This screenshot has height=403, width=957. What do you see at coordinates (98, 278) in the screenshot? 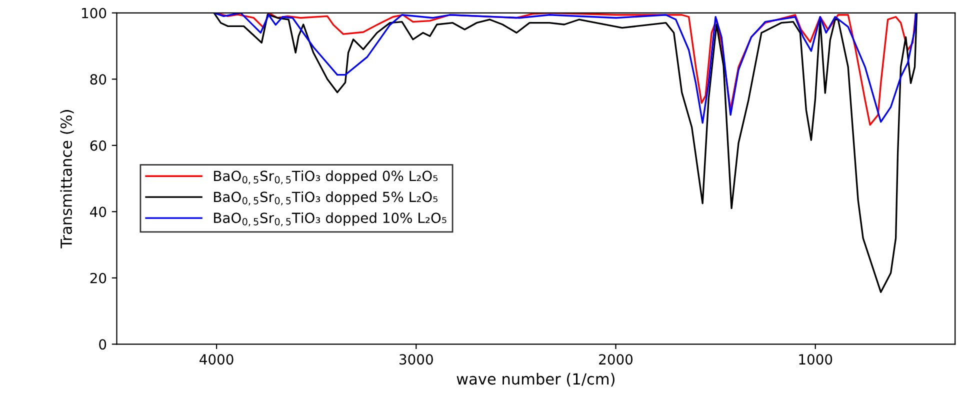
I see `y-tick-label: 20` at bounding box center [98, 278].